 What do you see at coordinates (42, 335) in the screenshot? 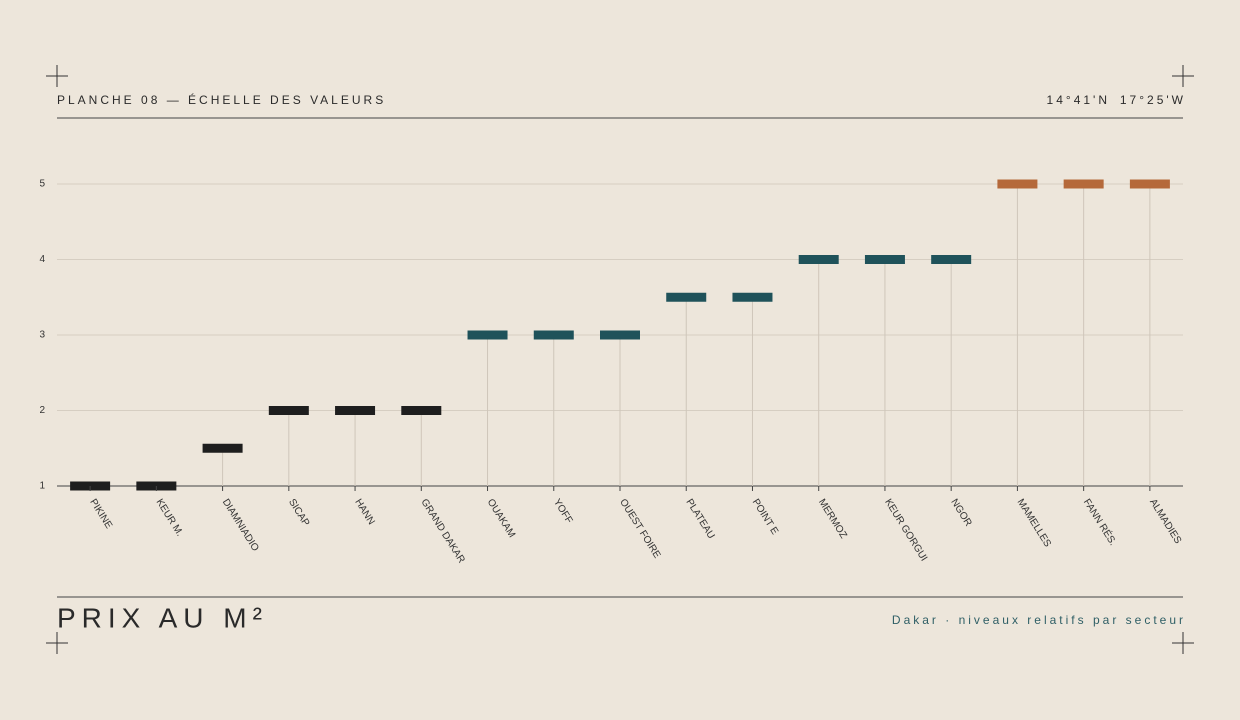
I see `y-tick-label: 3` at bounding box center [42, 335].